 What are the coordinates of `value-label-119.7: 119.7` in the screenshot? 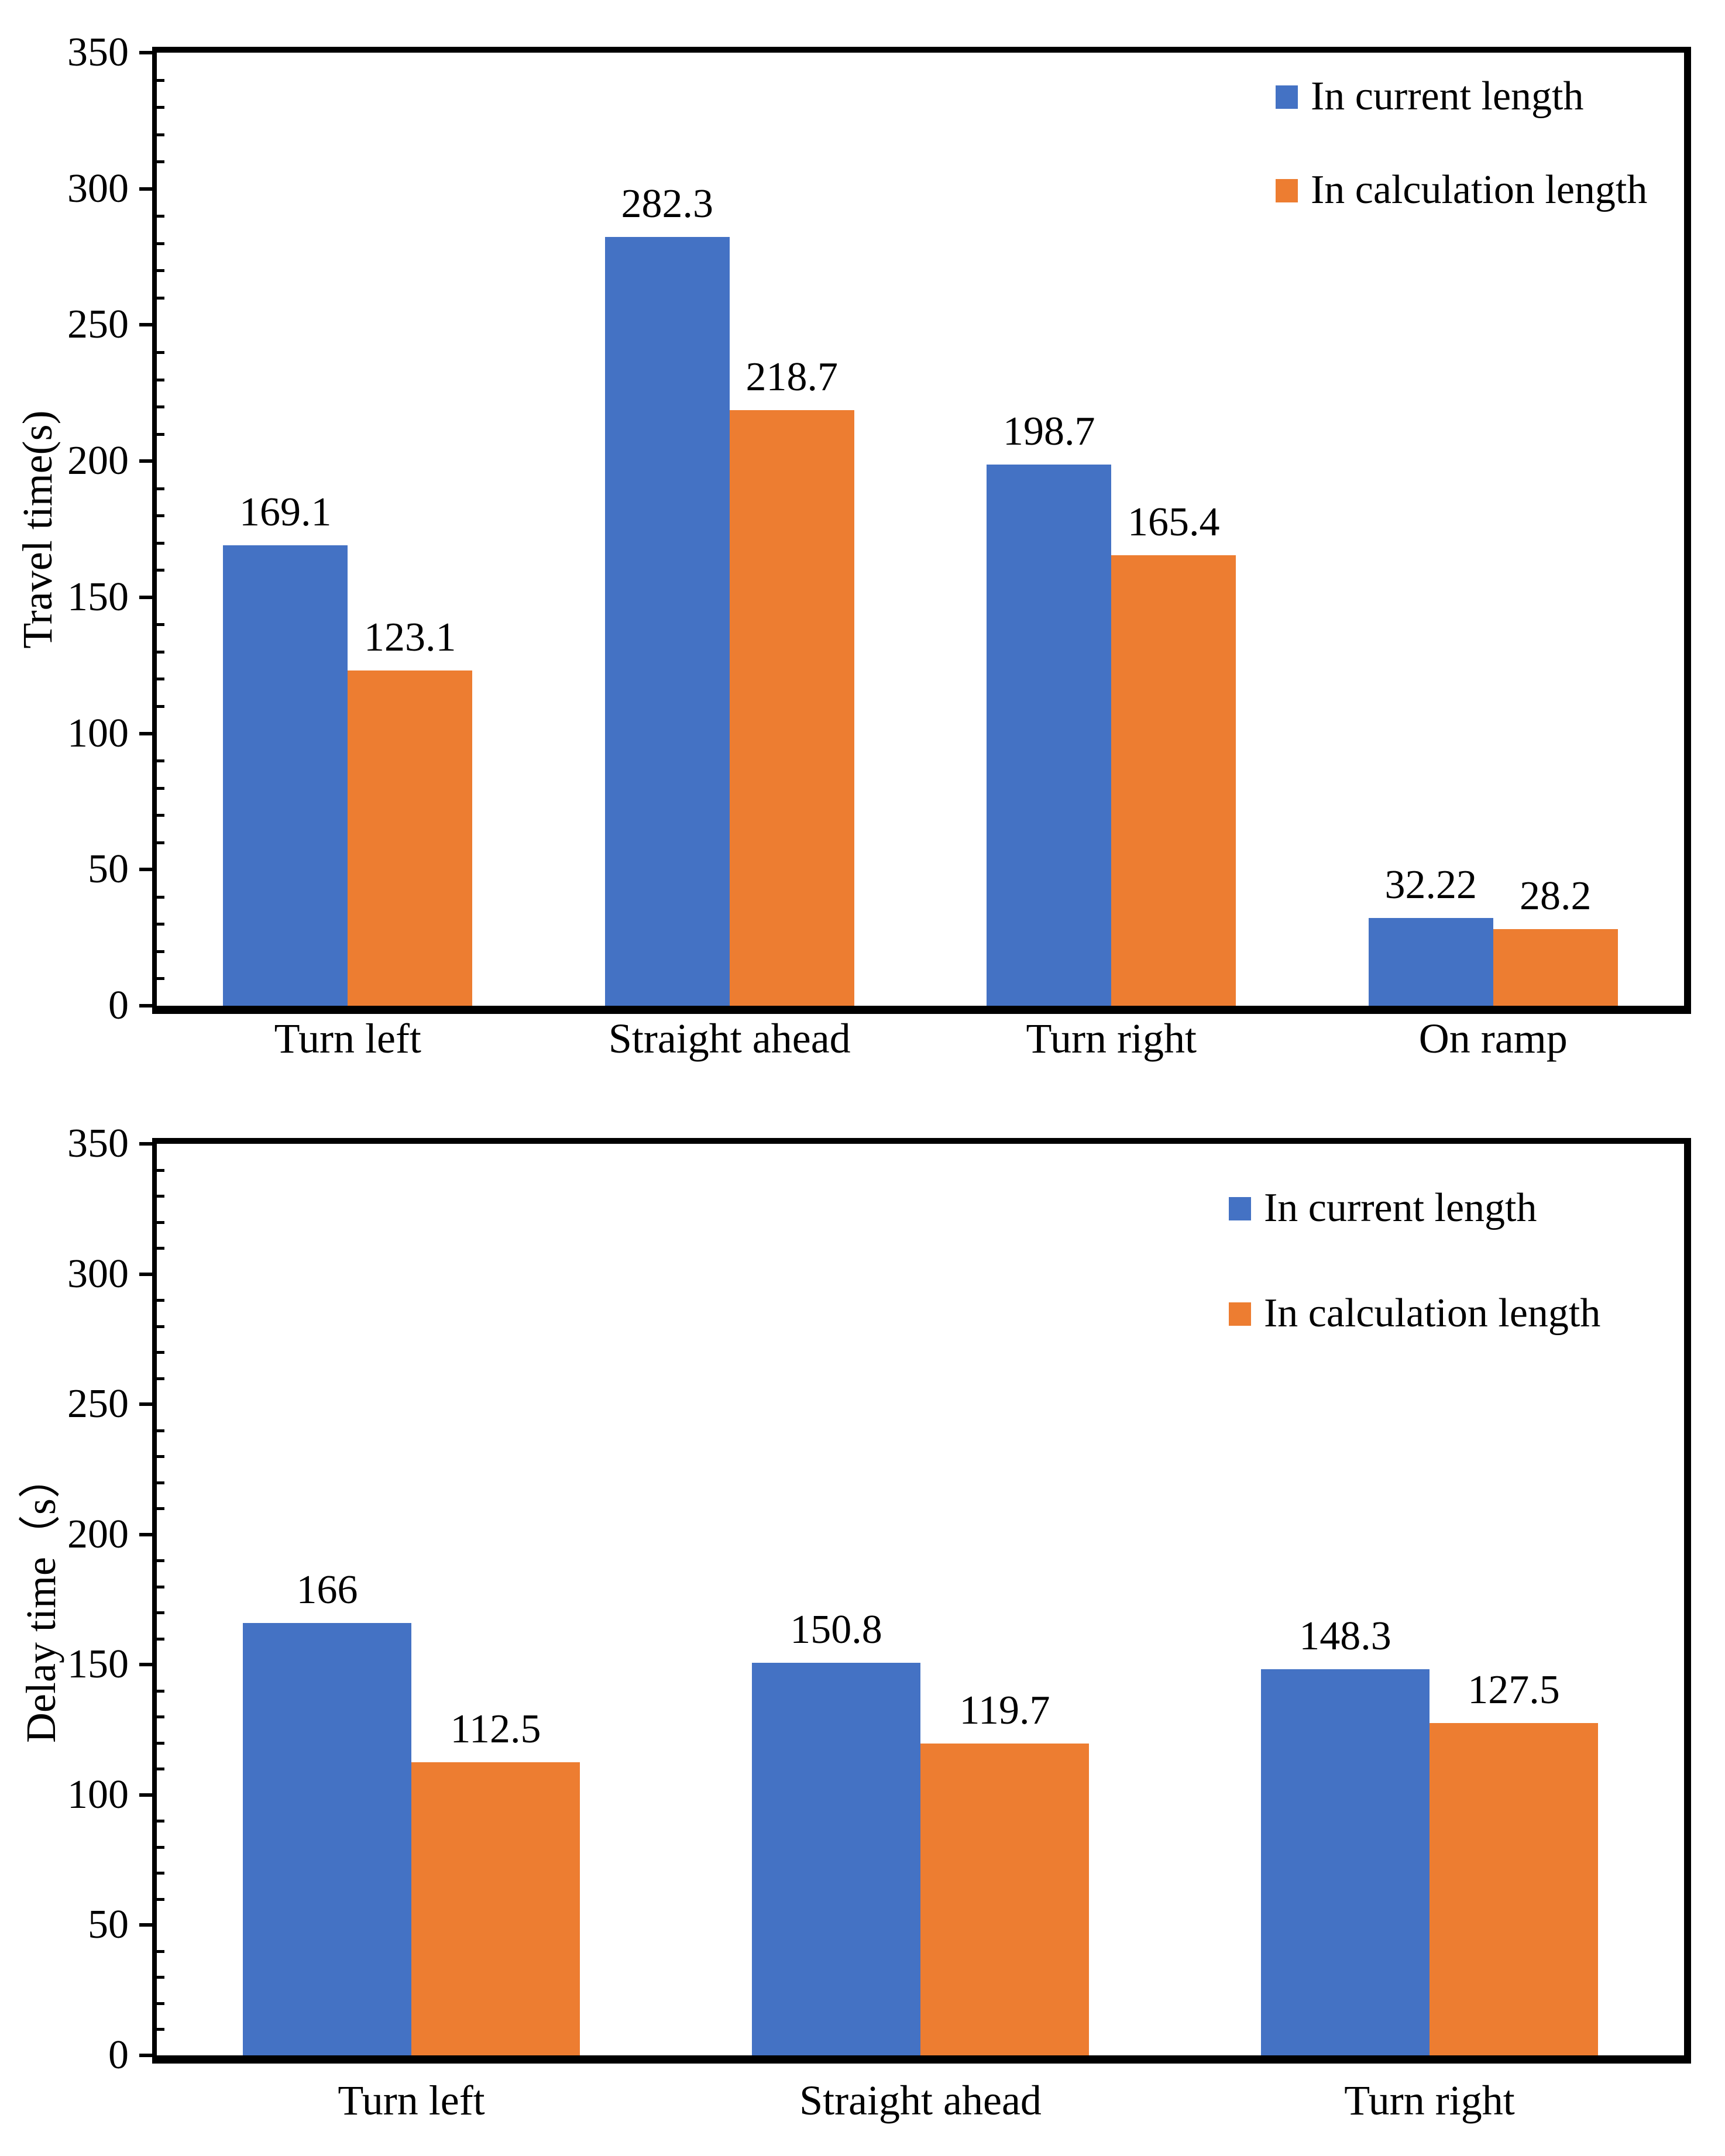 It's located at (1005, 1711).